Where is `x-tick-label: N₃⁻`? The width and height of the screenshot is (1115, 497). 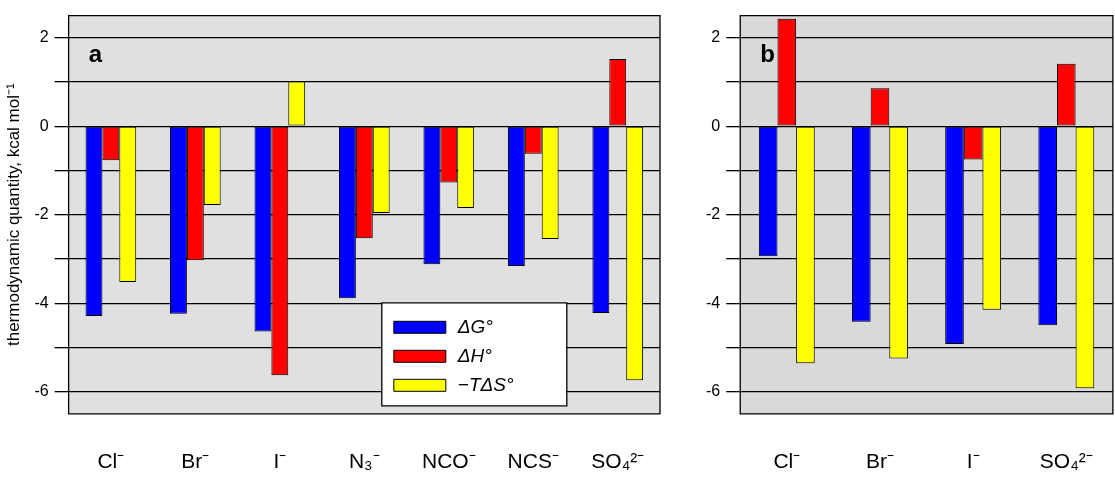
x-tick-label: N₃⁻ is located at coordinates (364, 461).